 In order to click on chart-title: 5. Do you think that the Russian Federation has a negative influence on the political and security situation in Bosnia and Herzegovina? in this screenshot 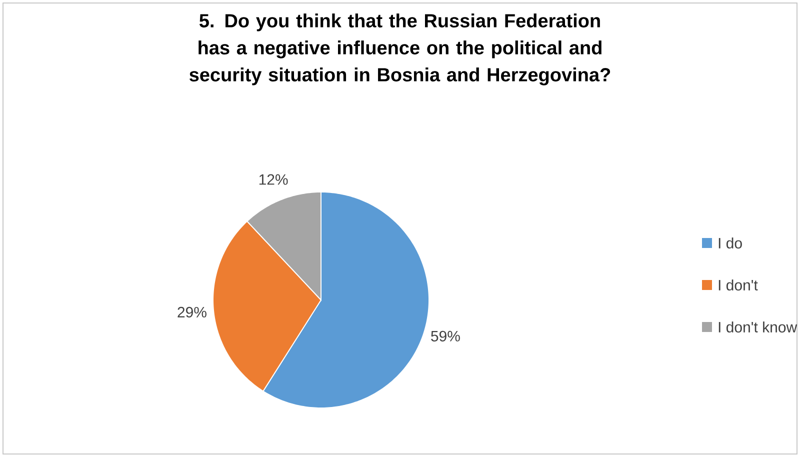, I will do `click(400, 50)`.